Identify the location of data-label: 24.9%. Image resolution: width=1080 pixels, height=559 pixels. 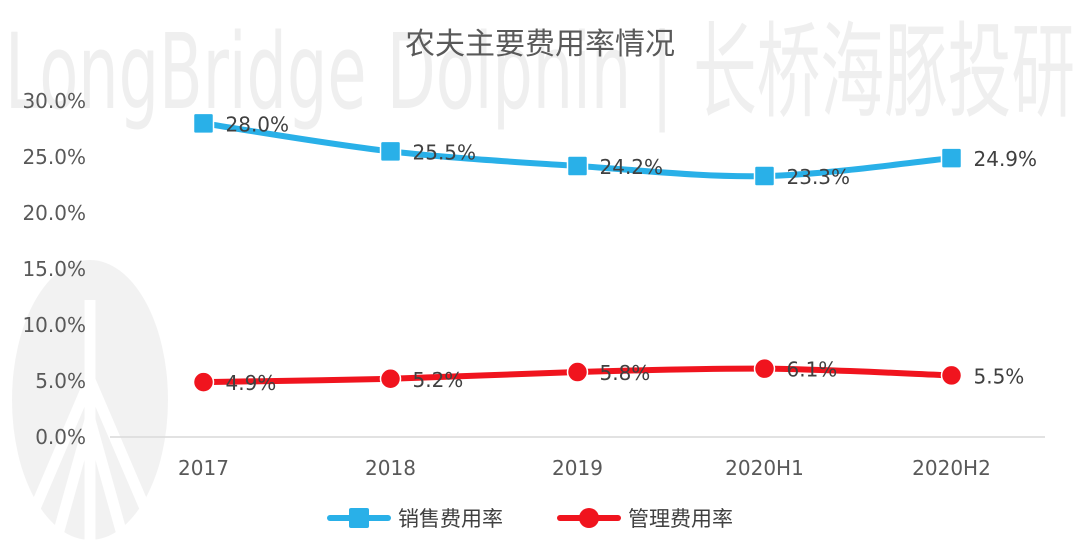
(1006, 159).